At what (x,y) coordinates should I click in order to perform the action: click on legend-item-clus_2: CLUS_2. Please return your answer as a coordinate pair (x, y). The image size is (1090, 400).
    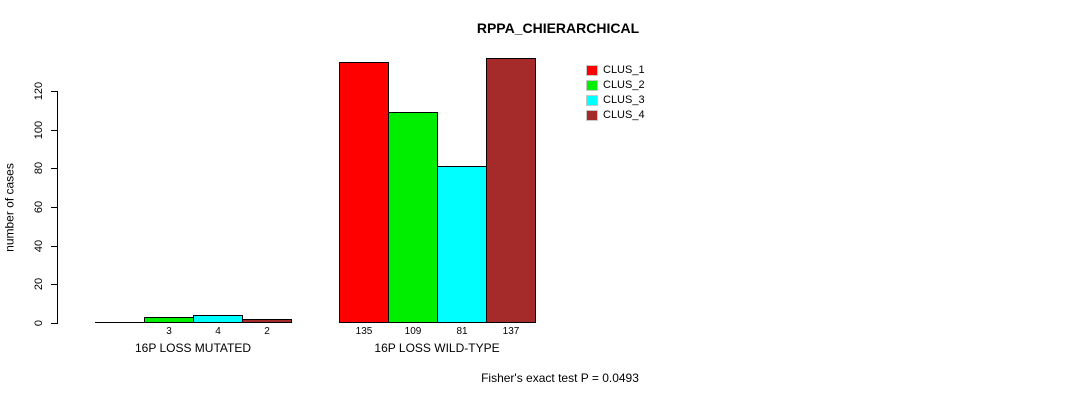
    Looking at the image, I should click on (615, 85).